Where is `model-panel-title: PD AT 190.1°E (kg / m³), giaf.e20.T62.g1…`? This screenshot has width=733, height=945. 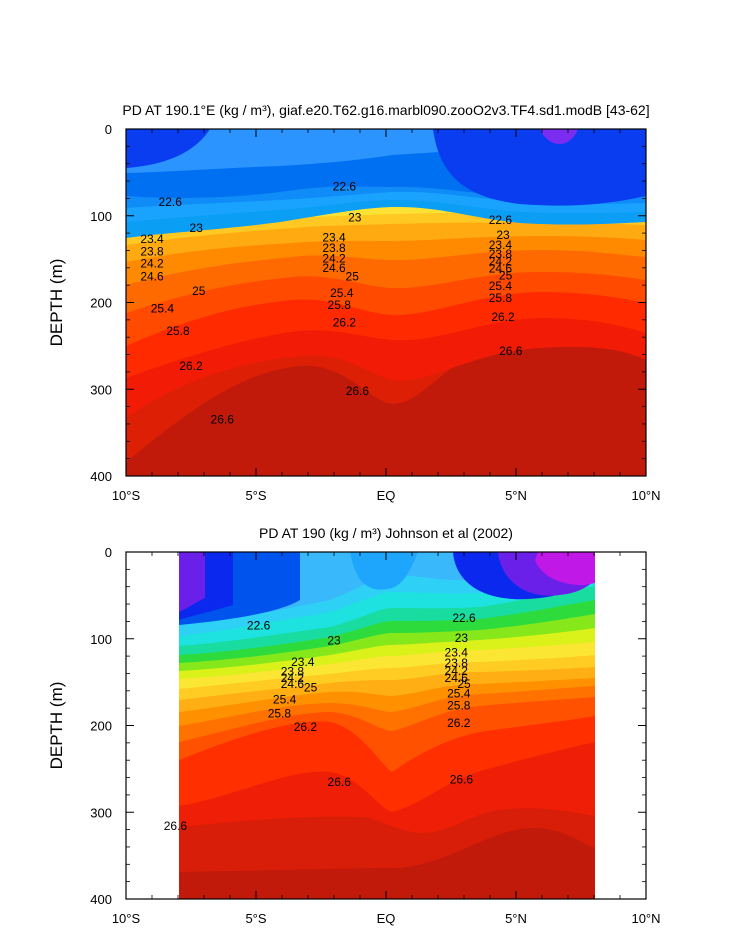 model-panel-title: PD AT 190.1°E (kg / m³), giaf.e20.T62.g1… is located at coordinates (385, 110).